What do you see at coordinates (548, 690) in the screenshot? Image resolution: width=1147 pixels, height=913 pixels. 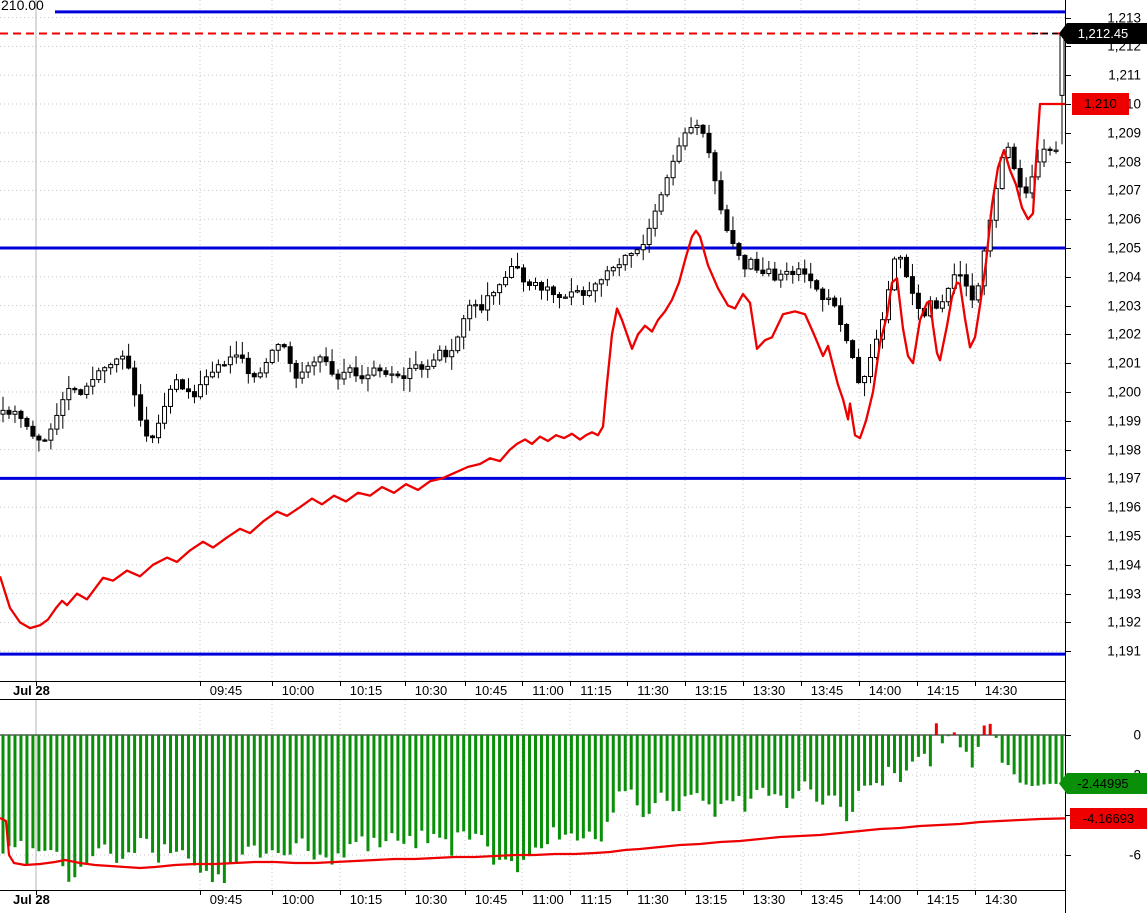 I see `time-axis-label: 11:00` at bounding box center [548, 690].